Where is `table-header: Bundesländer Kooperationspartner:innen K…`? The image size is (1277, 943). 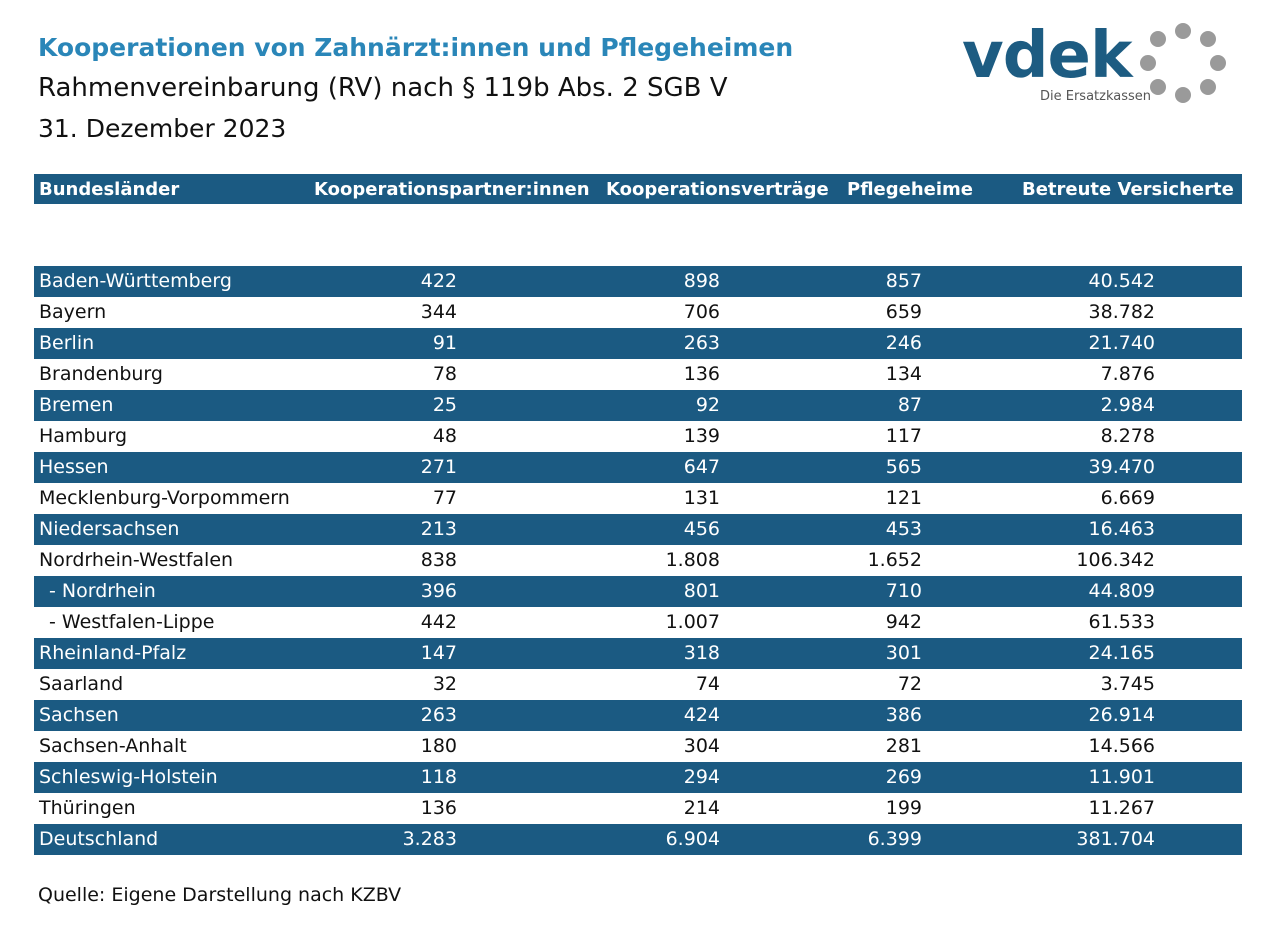
table-header: Bundesländer Kooperationspartner:innen K… is located at coordinates (638, 189).